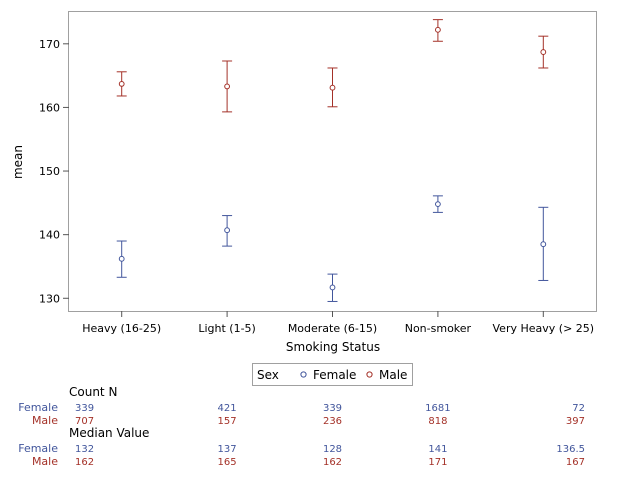  What do you see at coordinates (332, 421) in the screenshot?
I see `stats-value: 236` at bounding box center [332, 421].